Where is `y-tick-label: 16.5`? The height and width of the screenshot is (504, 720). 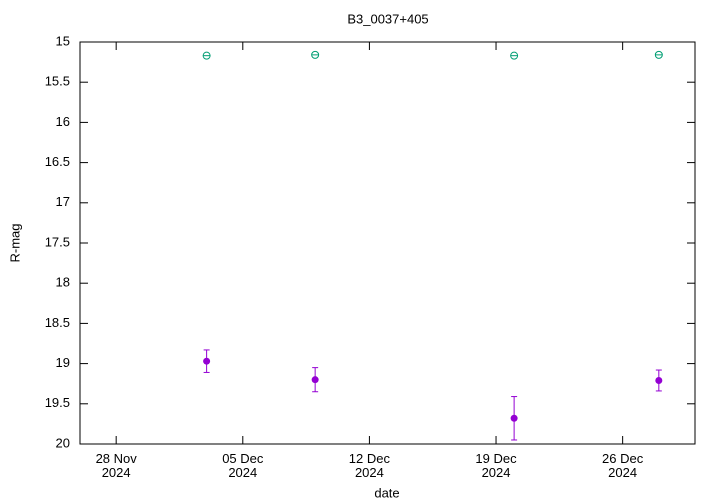
y-tick-label: 16.5 is located at coordinates (57, 161).